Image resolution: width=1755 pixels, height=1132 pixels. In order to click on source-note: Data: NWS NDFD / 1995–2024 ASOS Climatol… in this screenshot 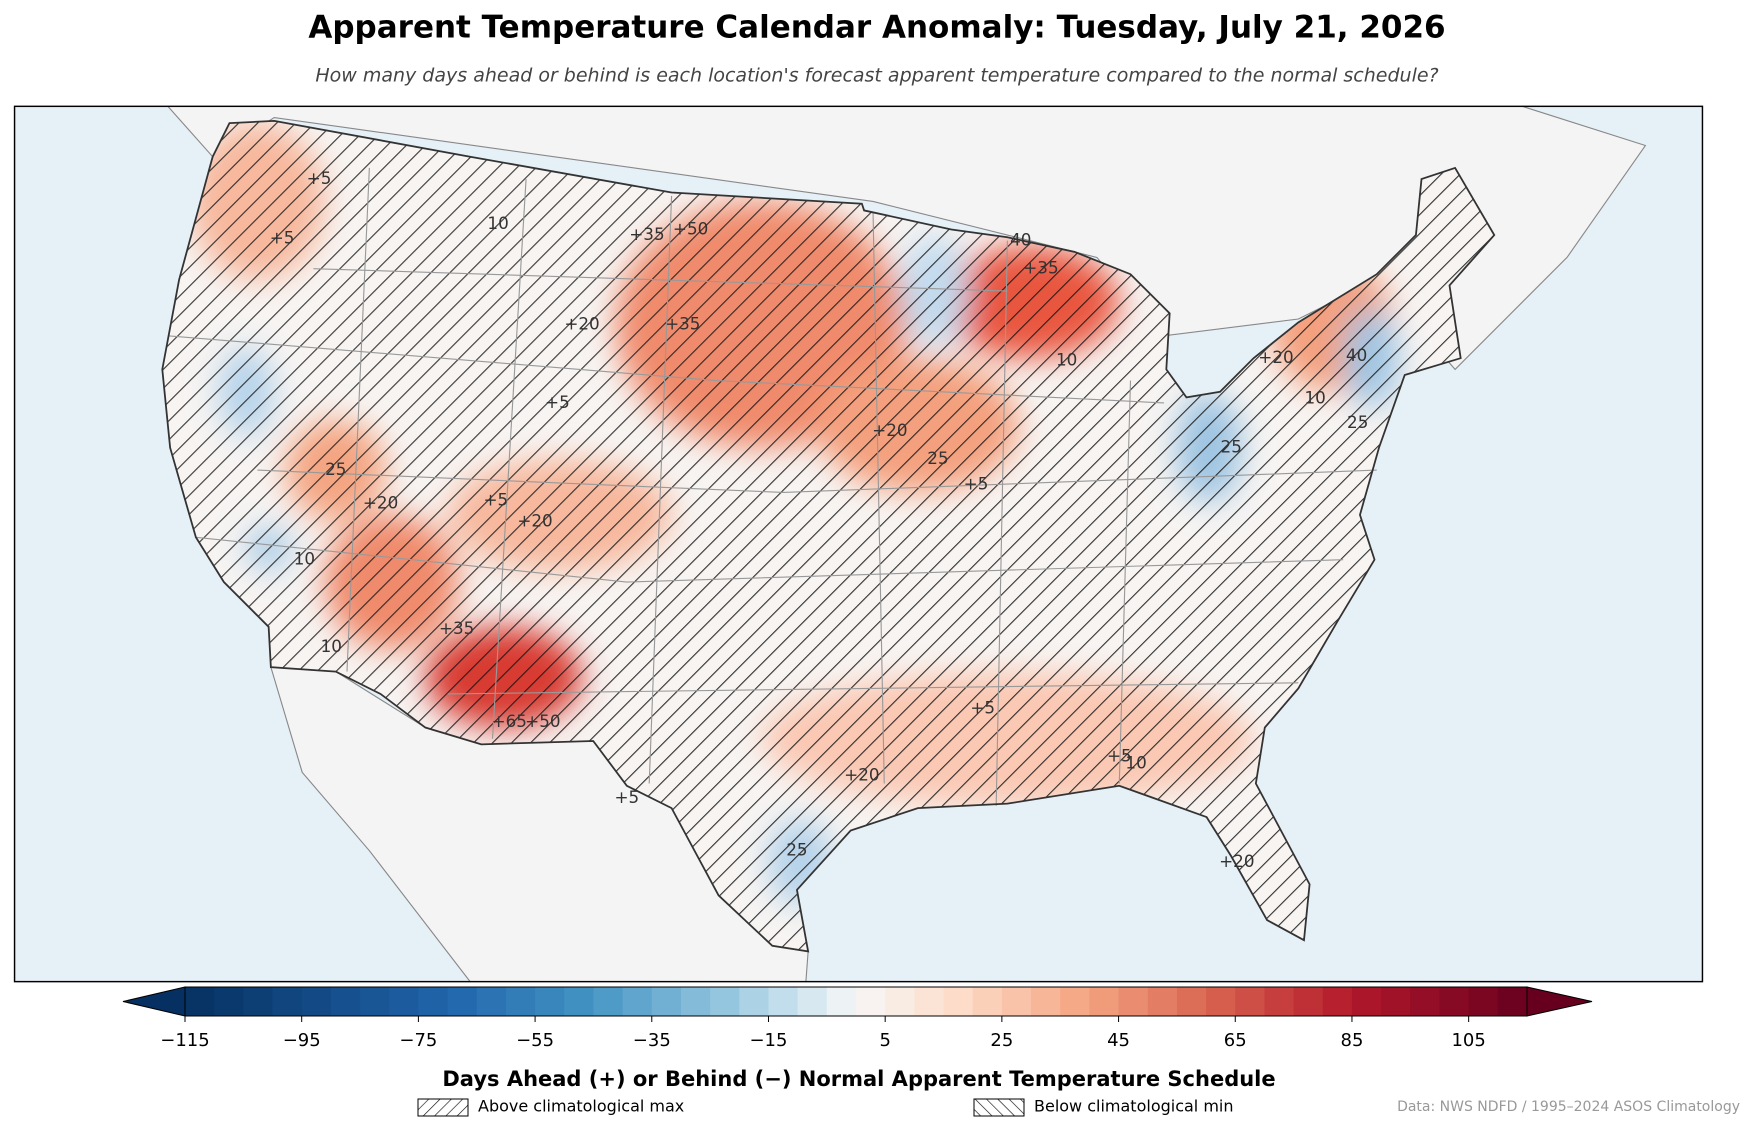, I will do `click(1568, 1107)`.